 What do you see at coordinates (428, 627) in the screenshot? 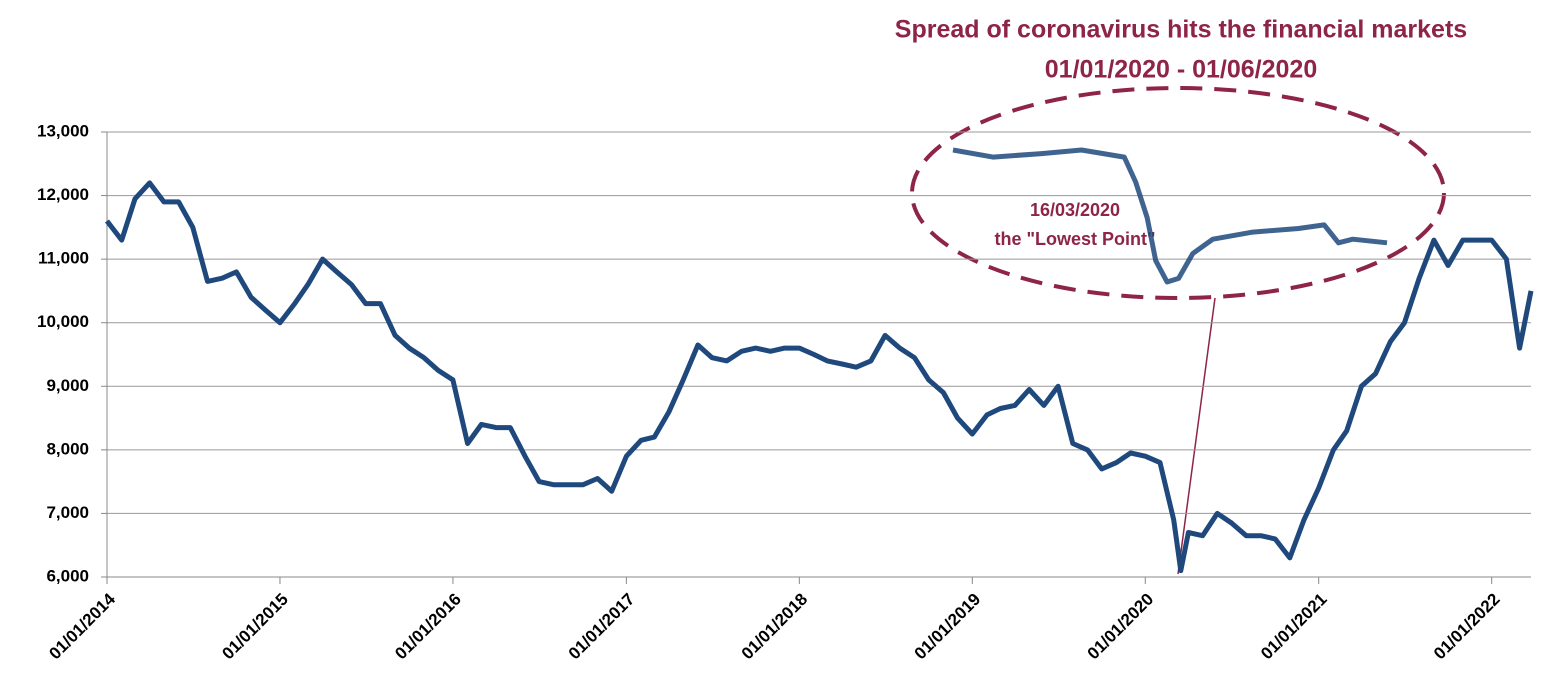
I see `x-tick-label: 01/01/2016` at bounding box center [428, 627].